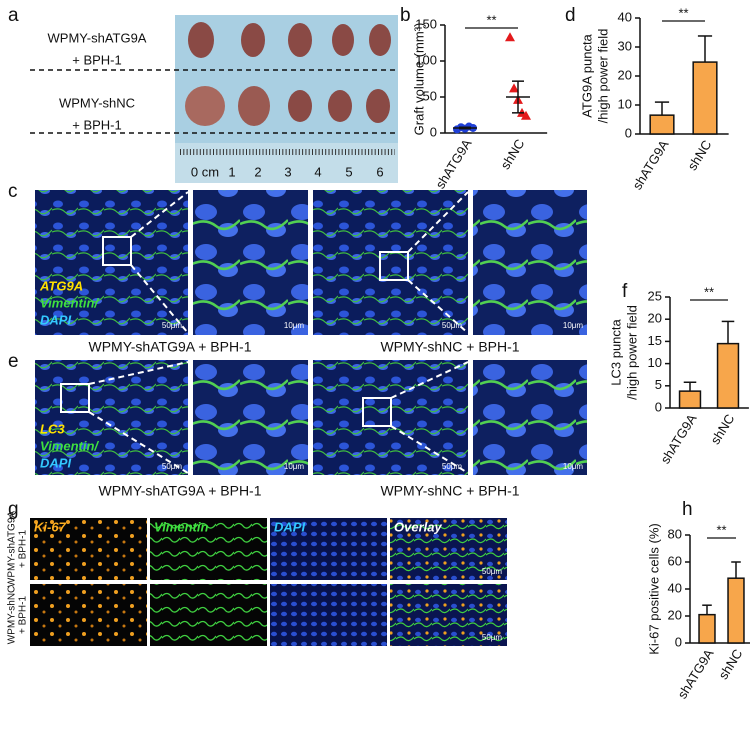 Image resolution: width=750 pixels, height=731 pixels. I want to click on y-tick-label: 150, so click(426, 23).